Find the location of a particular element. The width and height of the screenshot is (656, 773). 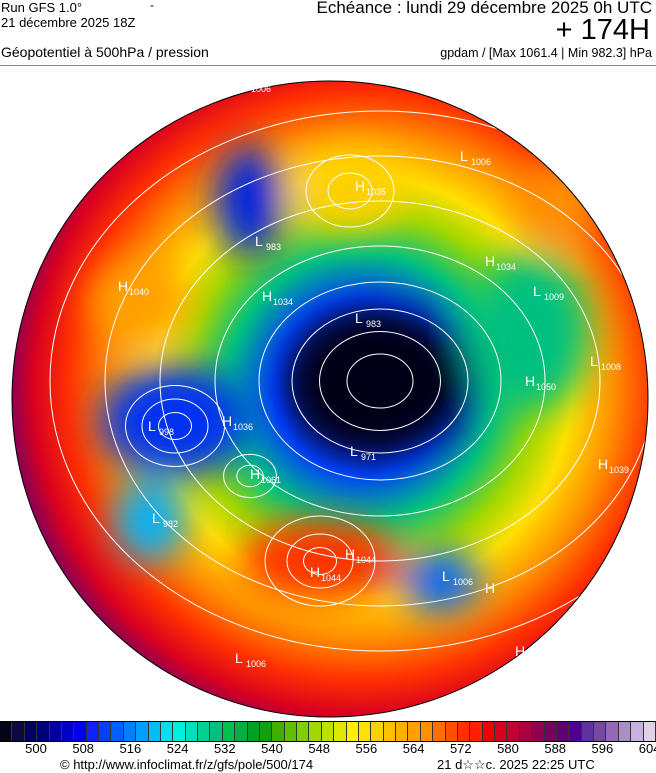

units-and-extremes: gpdam / [Max 1061.4 | Min 982.3] hPa is located at coordinates (546, 53).